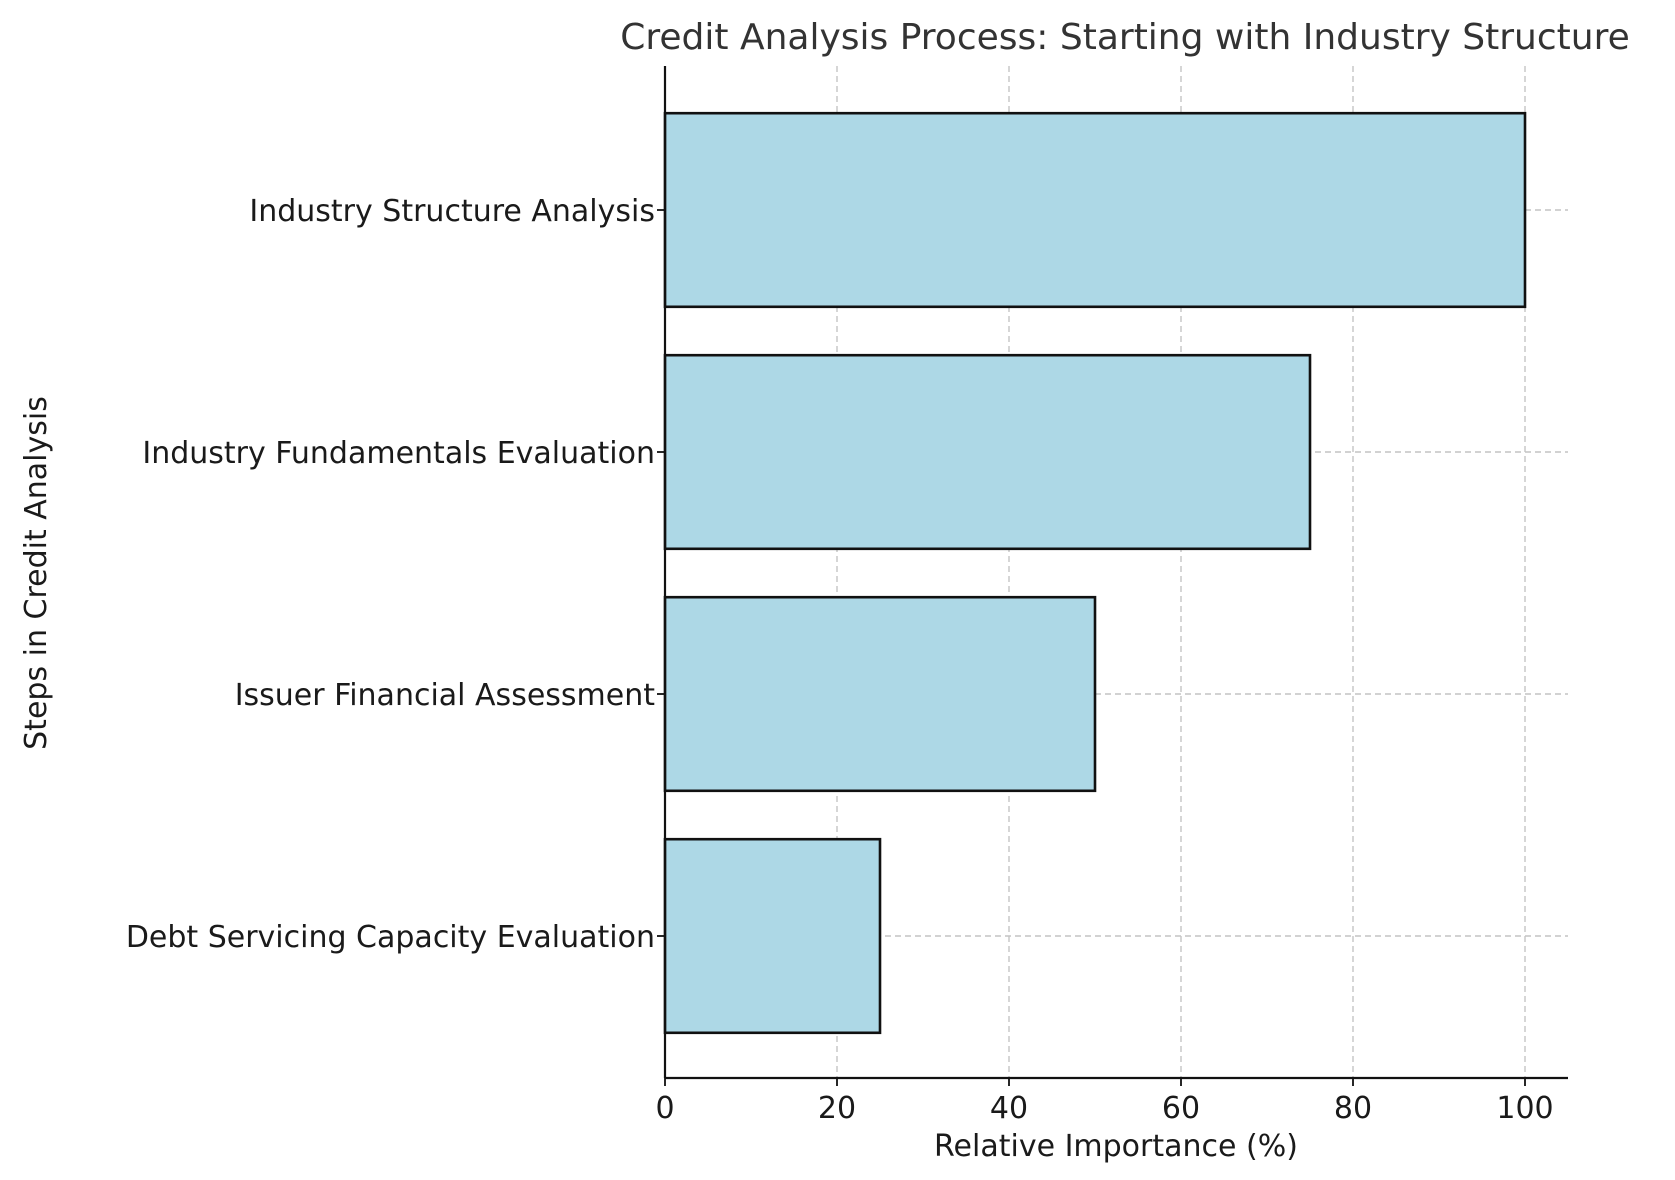 This screenshot has width=1675, height=1180. I want to click on x-axis-label: Relative Importance (%), so click(1116, 1146).